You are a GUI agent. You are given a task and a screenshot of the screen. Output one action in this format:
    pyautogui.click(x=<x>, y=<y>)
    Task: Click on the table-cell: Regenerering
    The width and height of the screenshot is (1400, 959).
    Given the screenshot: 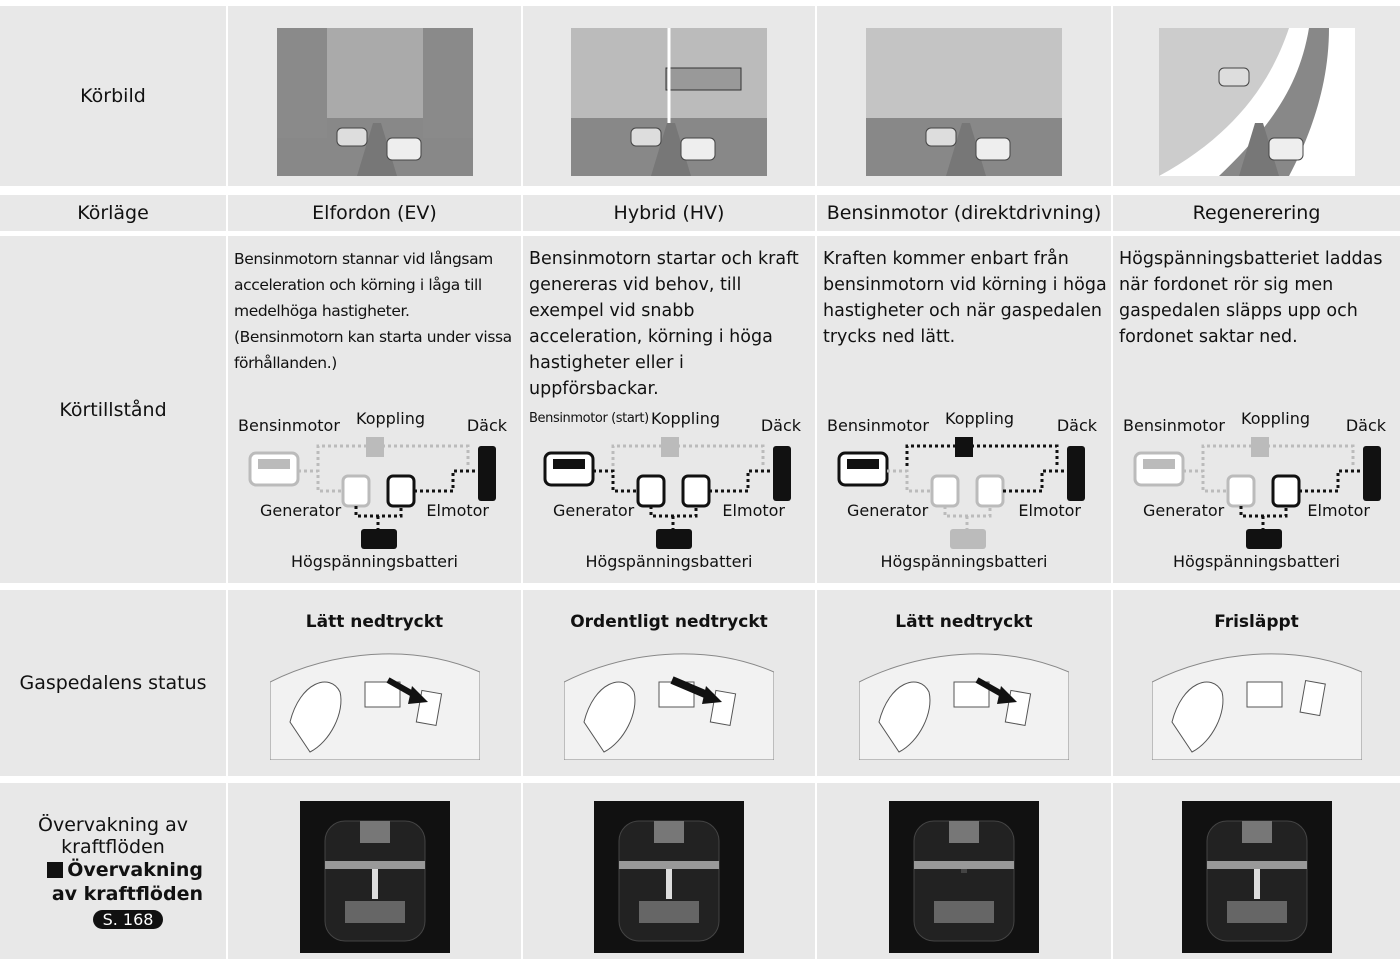 What is the action you would take?
    pyautogui.click(x=1256, y=213)
    